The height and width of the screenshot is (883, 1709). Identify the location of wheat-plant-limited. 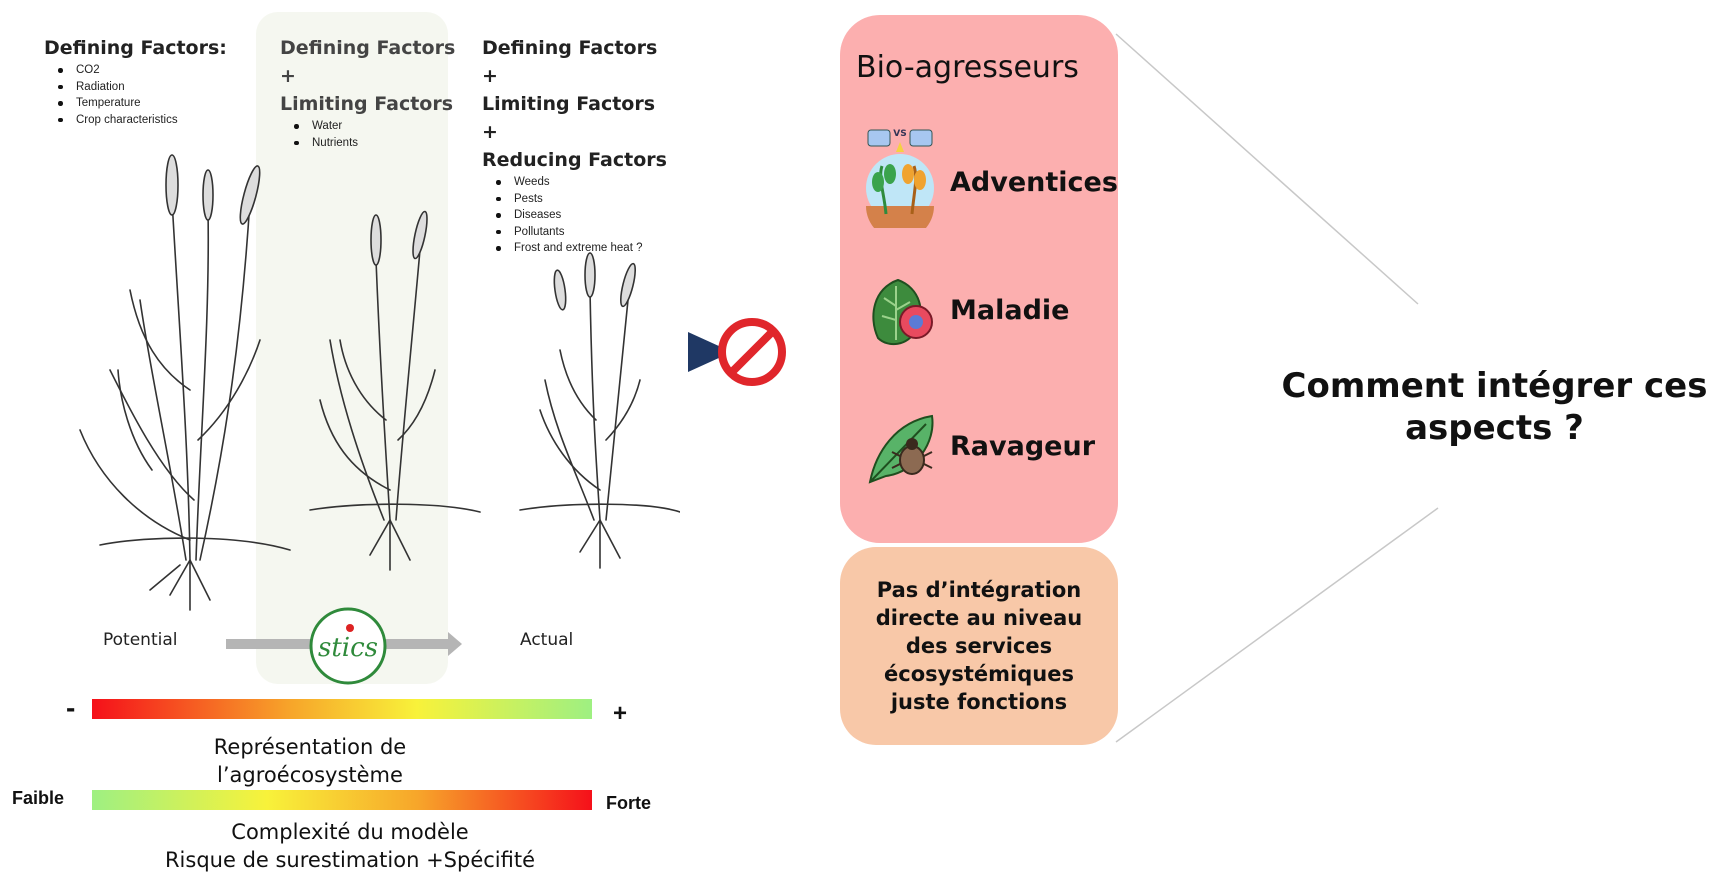
(395, 390).